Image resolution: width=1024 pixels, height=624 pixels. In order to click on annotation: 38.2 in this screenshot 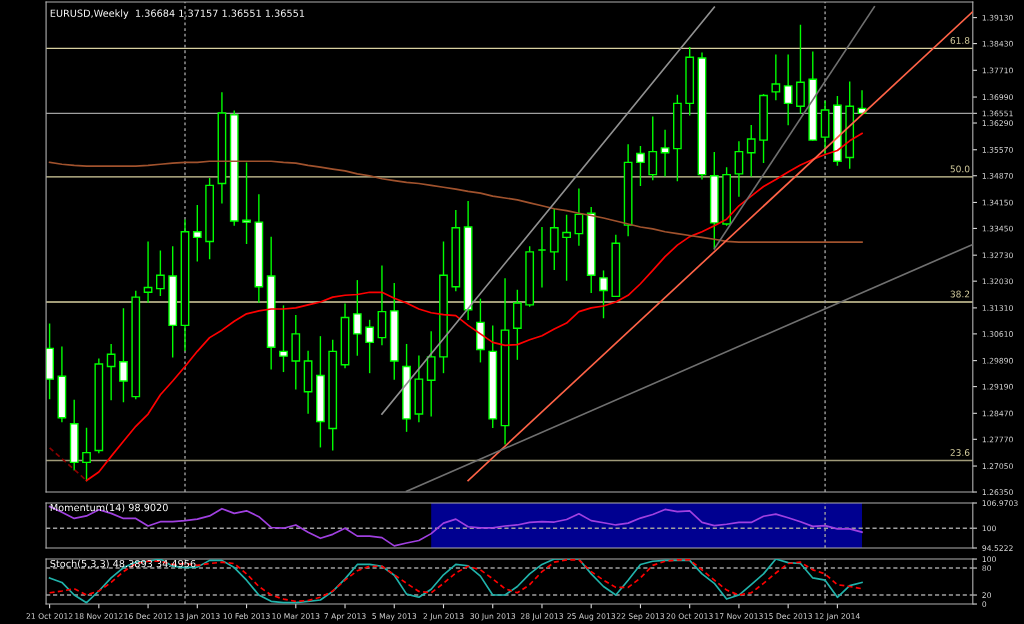, I will do `click(960, 294)`.